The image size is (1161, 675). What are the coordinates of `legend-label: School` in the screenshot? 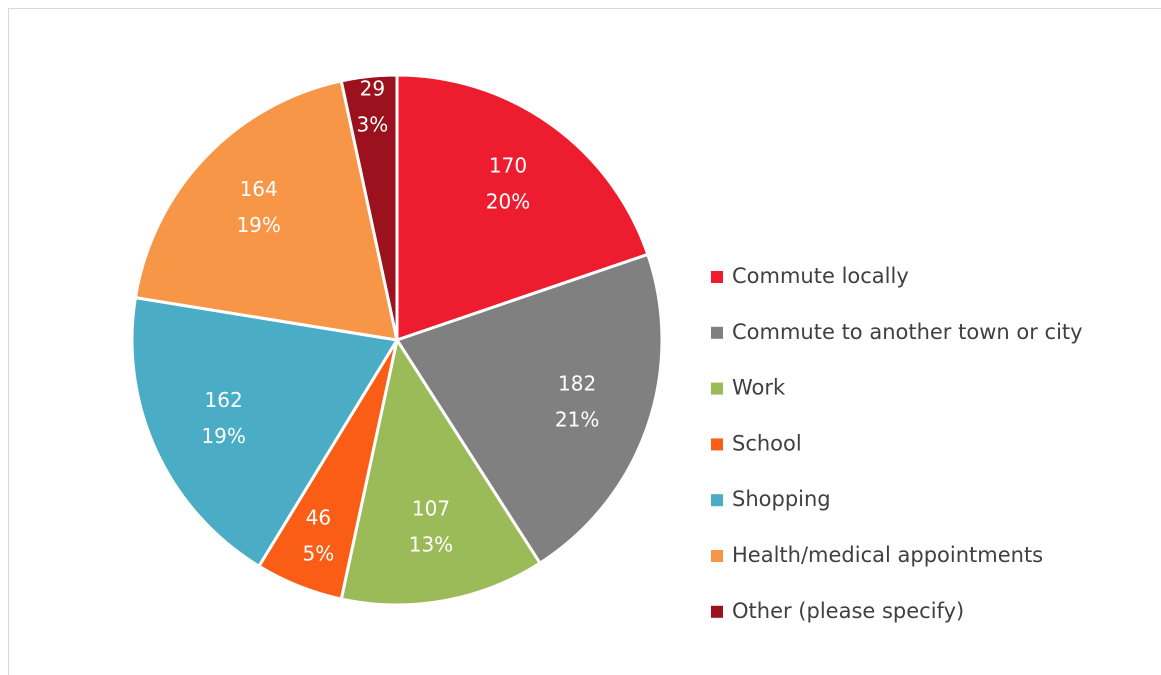 It's located at (767, 443).